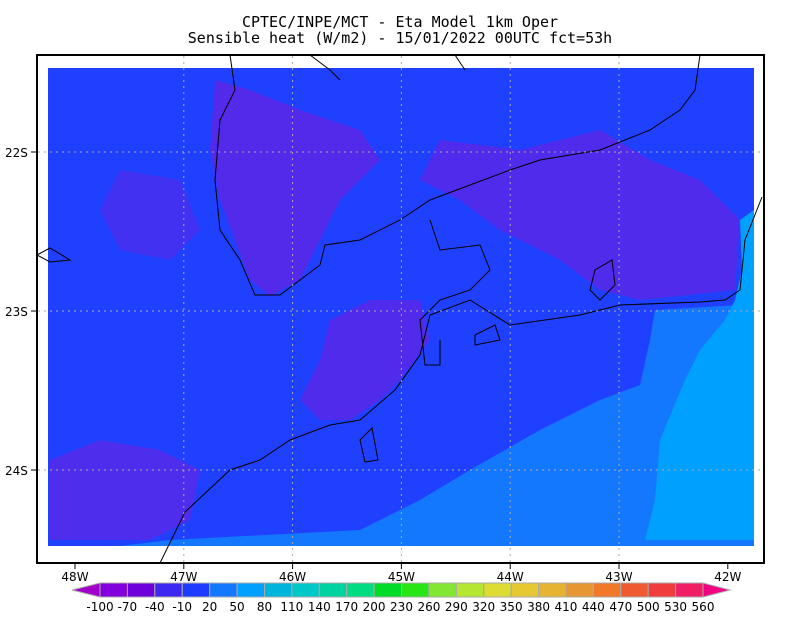  What do you see at coordinates (648, 607) in the screenshot?
I see `colorbar-label: 500` at bounding box center [648, 607].